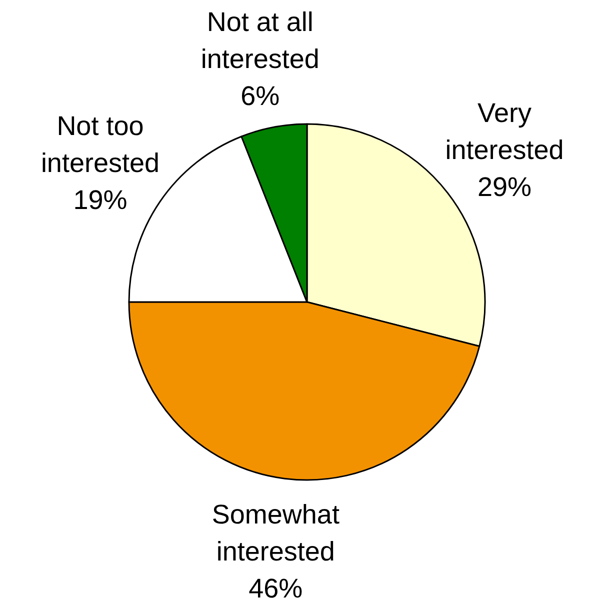  Describe the element at coordinates (275, 588) in the screenshot. I see `data-label: 46%` at that location.